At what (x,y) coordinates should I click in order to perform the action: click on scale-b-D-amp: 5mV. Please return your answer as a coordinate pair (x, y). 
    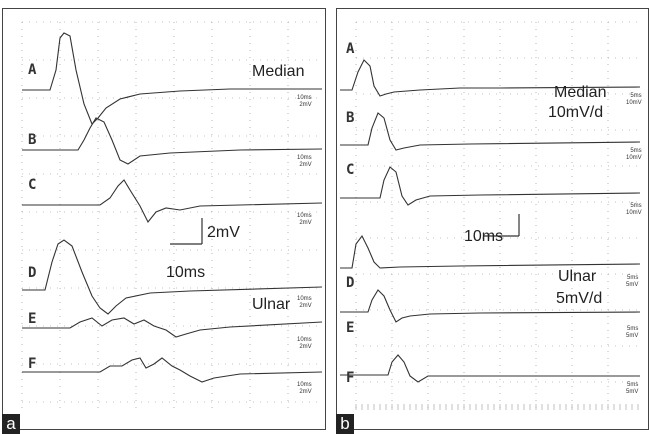
    Looking at the image, I should click on (632, 285).